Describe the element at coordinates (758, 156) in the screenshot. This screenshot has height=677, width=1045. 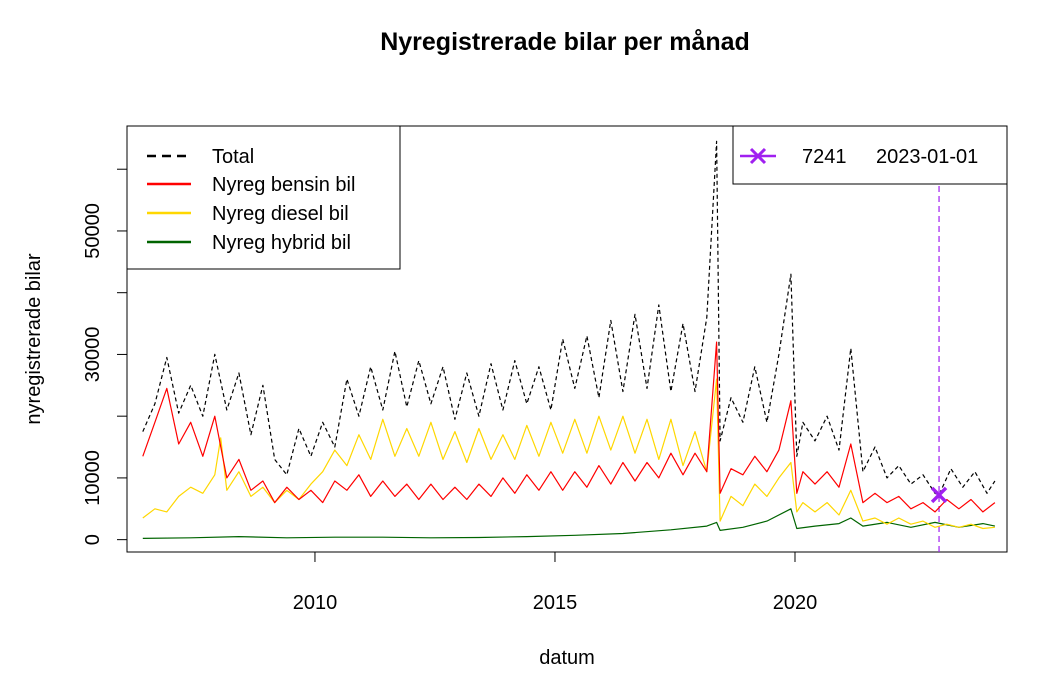
I see `marker-legend-x-icon` at that location.